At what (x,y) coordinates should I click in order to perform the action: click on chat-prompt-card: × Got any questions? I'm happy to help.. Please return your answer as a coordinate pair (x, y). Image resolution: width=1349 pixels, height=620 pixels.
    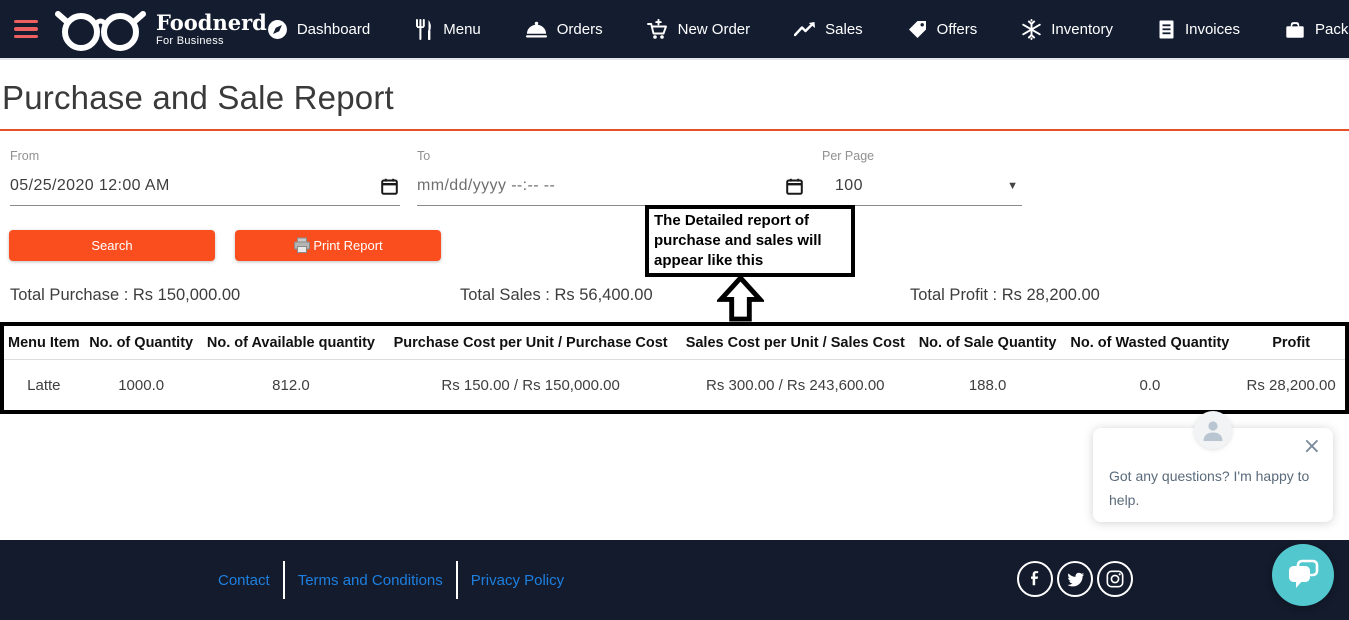
    Looking at the image, I should click on (1213, 466).